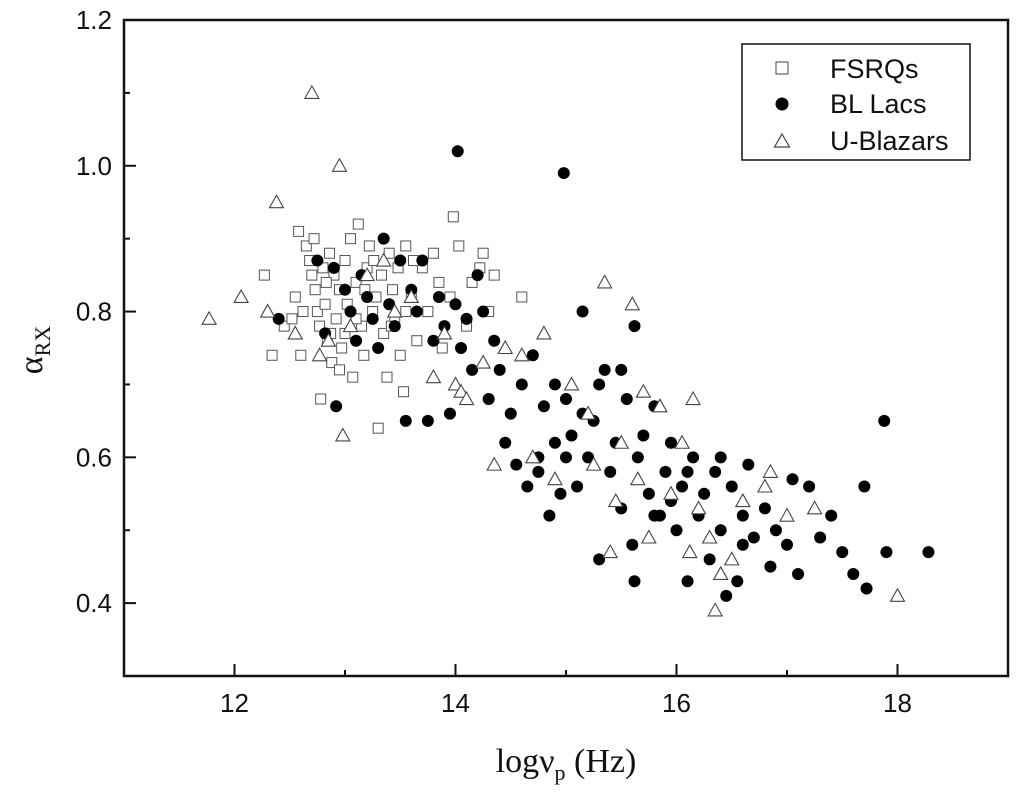 This screenshot has width=1024, height=792. Describe the element at coordinates (851, 104) in the screenshot. I see `legend-item-bl-lacs: BL Lacs` at that location.